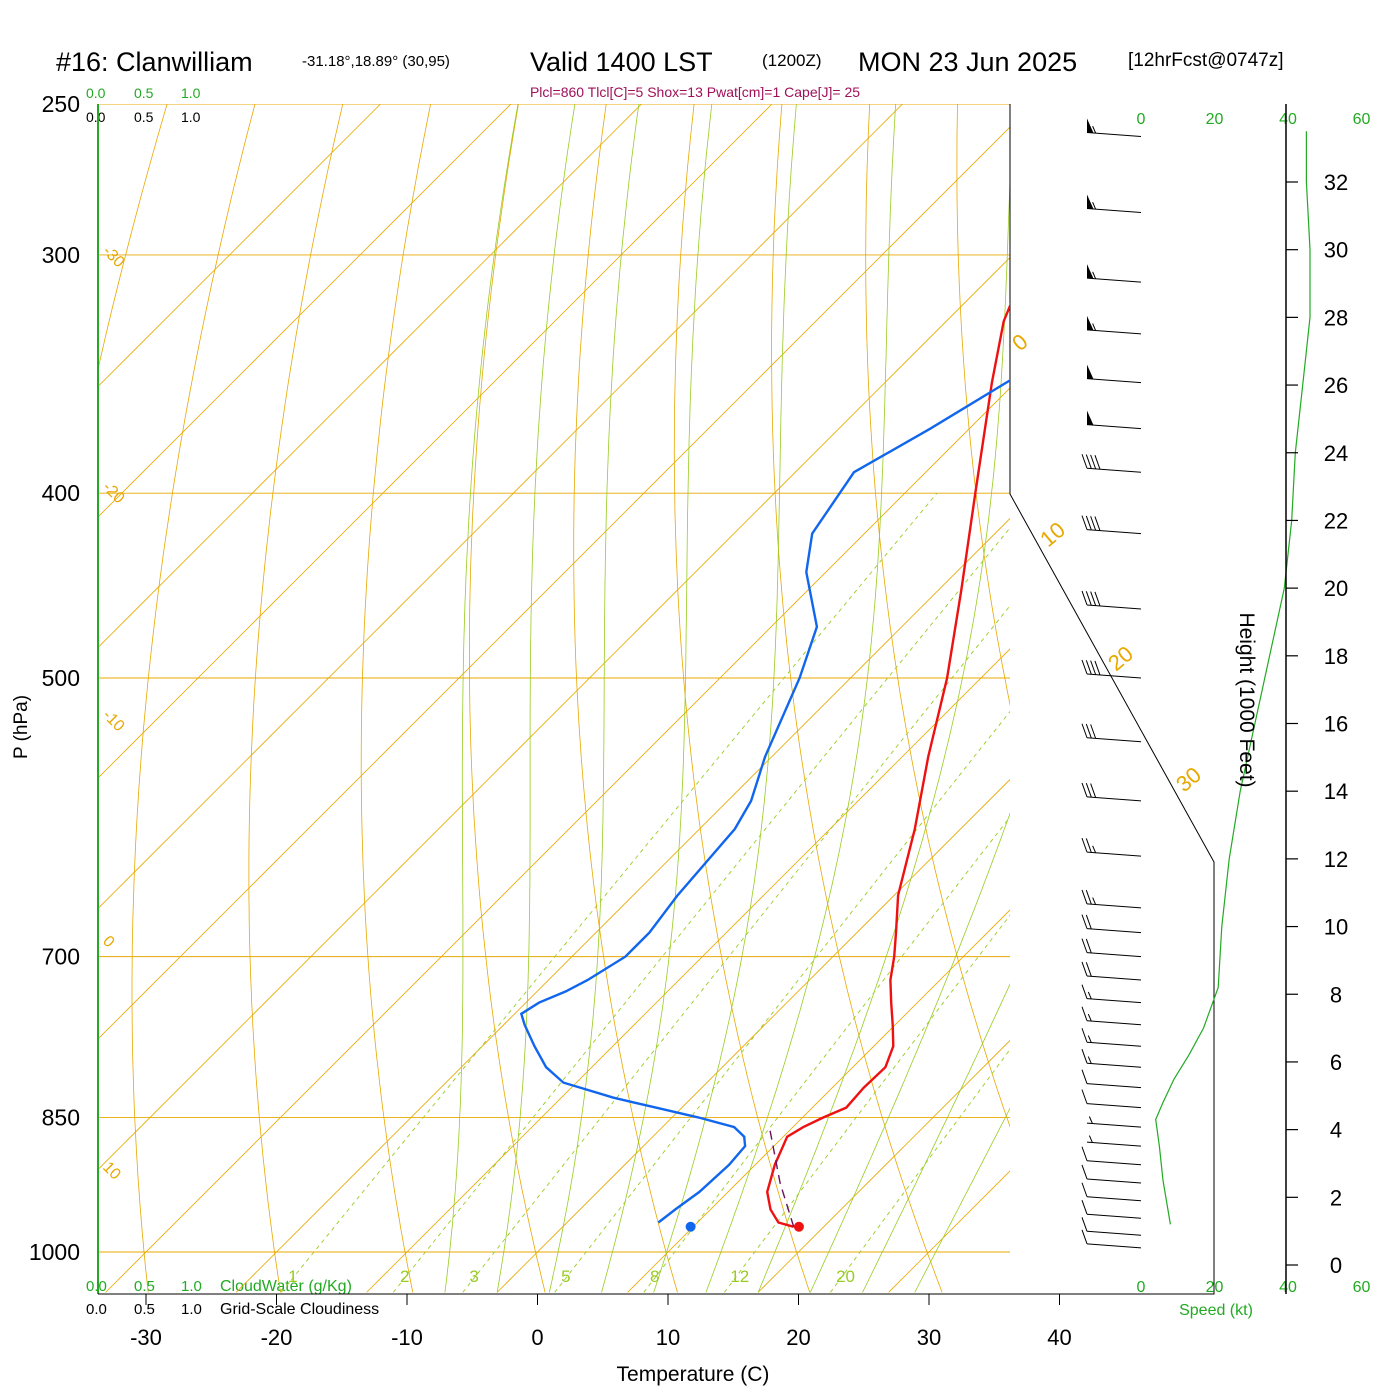 The height and width of the screenshot is (1400, 1400). I want to click on x-tick-label: -10, so click(407, 1337).